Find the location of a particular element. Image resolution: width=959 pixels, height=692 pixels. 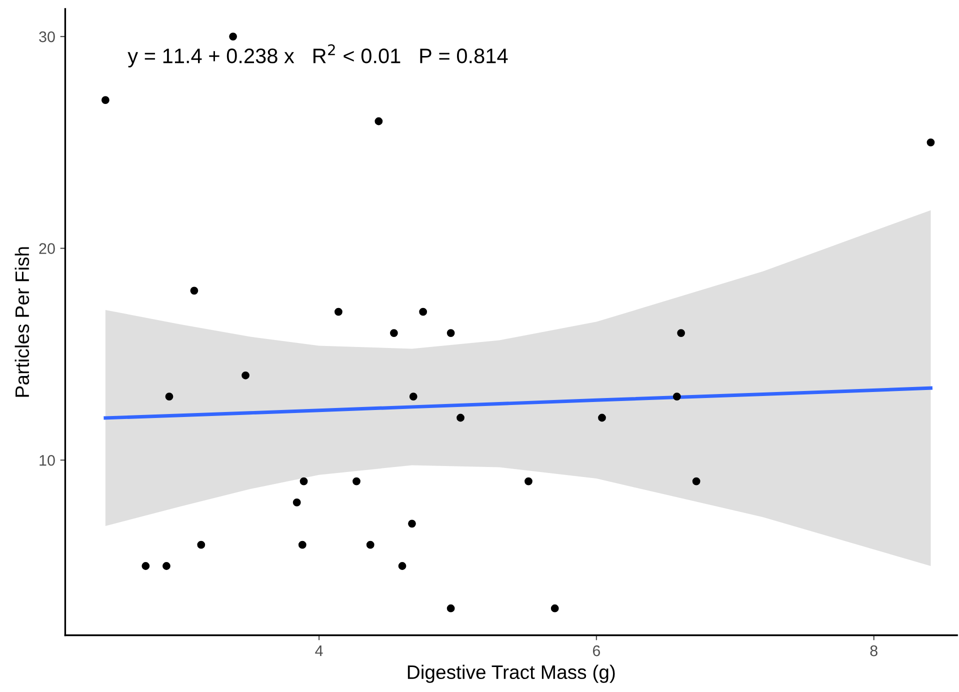

x-tick-label: 6 is located at coordinates (596, 650).